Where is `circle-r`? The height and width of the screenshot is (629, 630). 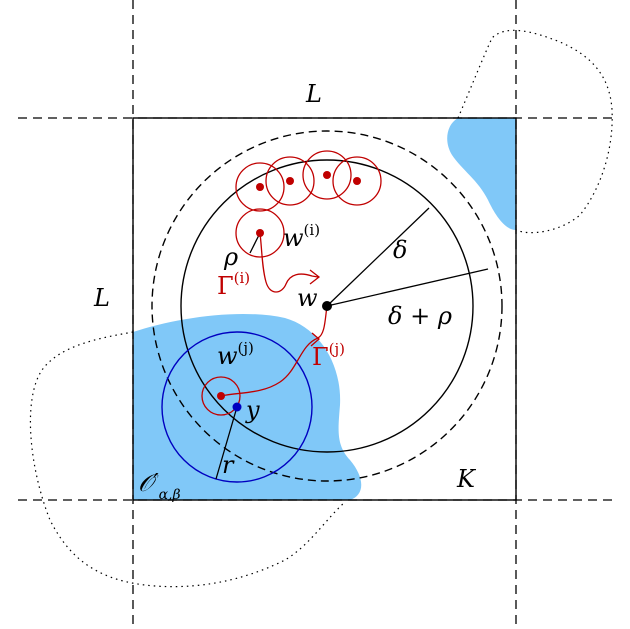 circle-r is located at coordinates (237, 407).